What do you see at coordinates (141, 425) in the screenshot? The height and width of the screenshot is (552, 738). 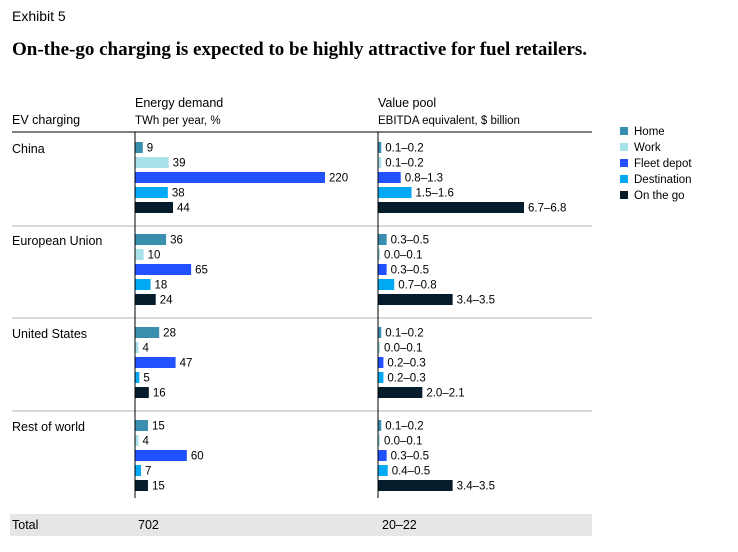 I see `energy-bar-rest-of-world-home` at bounding box center [141, 425].